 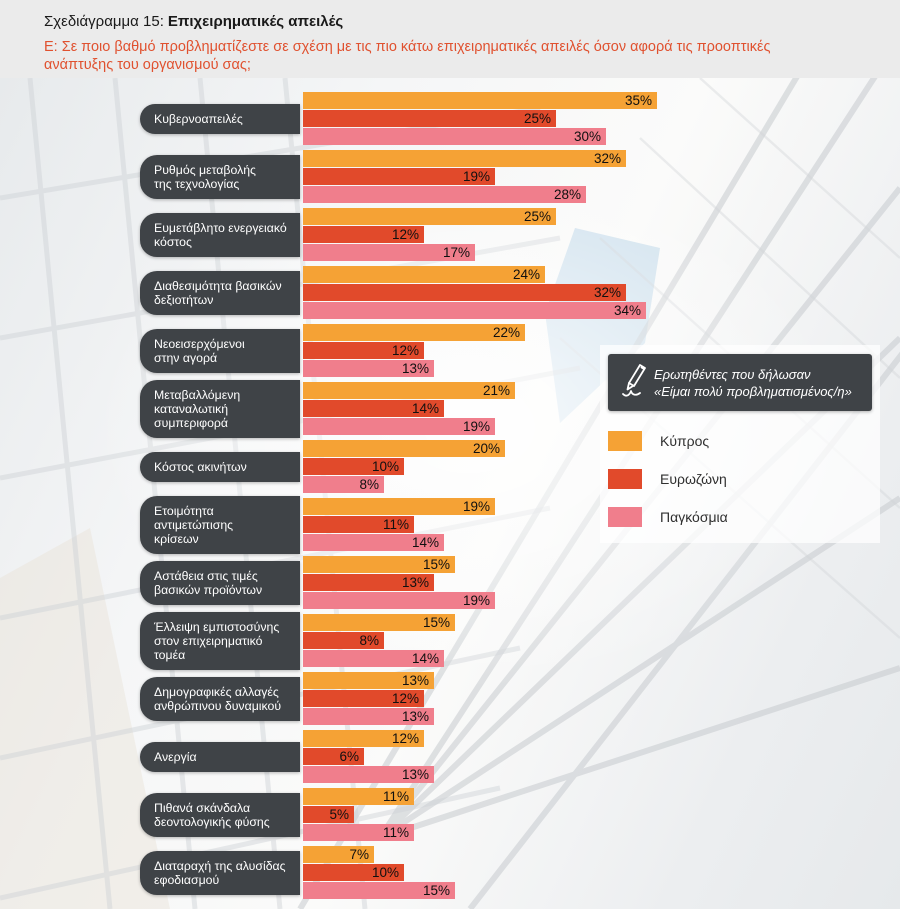 What do you see at coordinates (450, 756) in the screenshot?
I see `chart-row: Ανεργία 12% 6% 13%` at bounding box center [450, 756].